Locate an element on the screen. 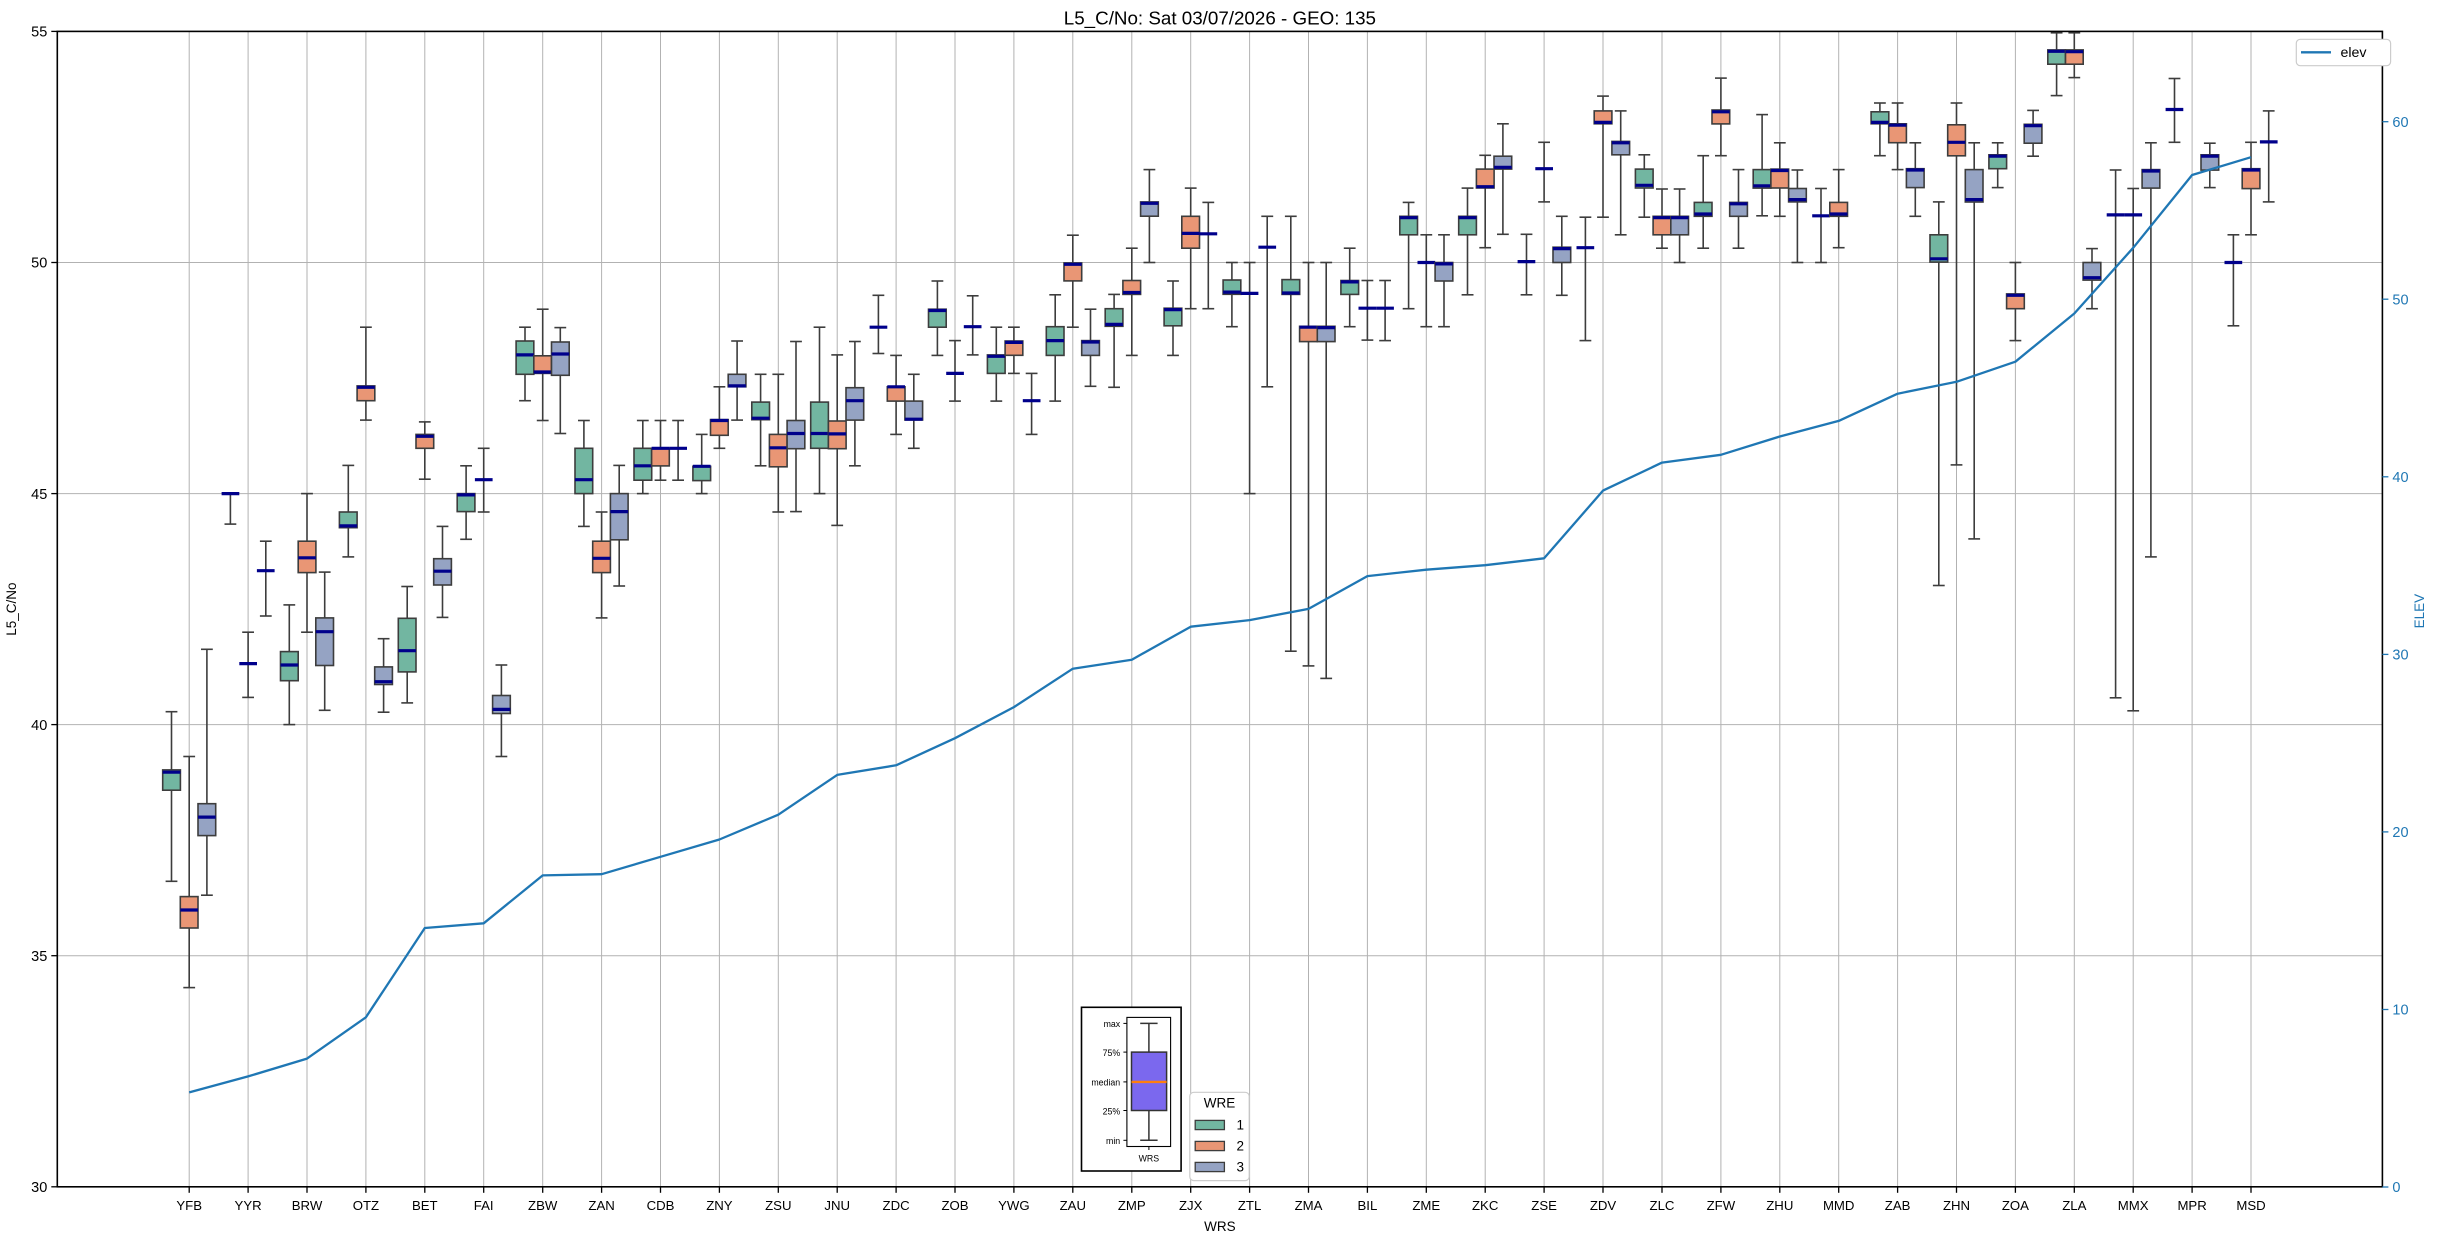 This screenshot has height=1240, width=2438. svg-text: FAI is located at coordinates (484, 1205).